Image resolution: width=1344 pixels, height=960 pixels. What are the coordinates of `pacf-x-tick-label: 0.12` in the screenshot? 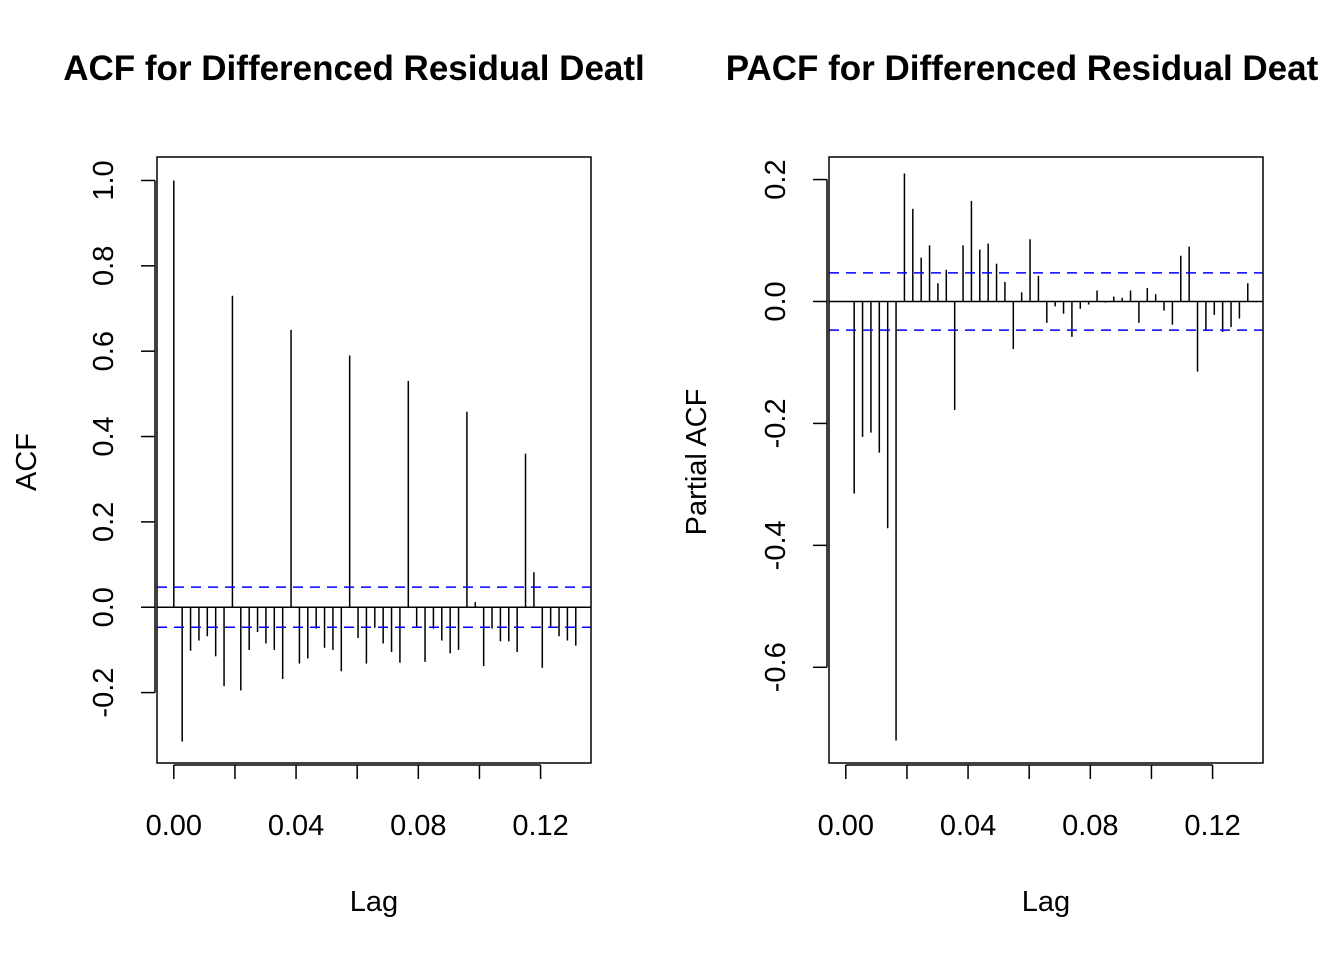 It's located at (1212, 826).